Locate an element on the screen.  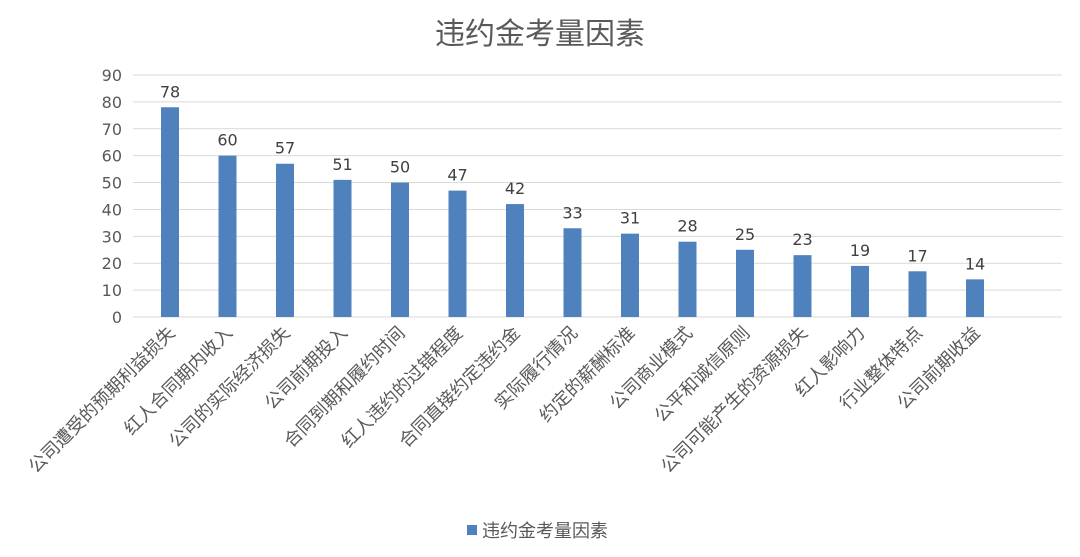
y-tick-label: 90 is located at coordinates (112, 75).